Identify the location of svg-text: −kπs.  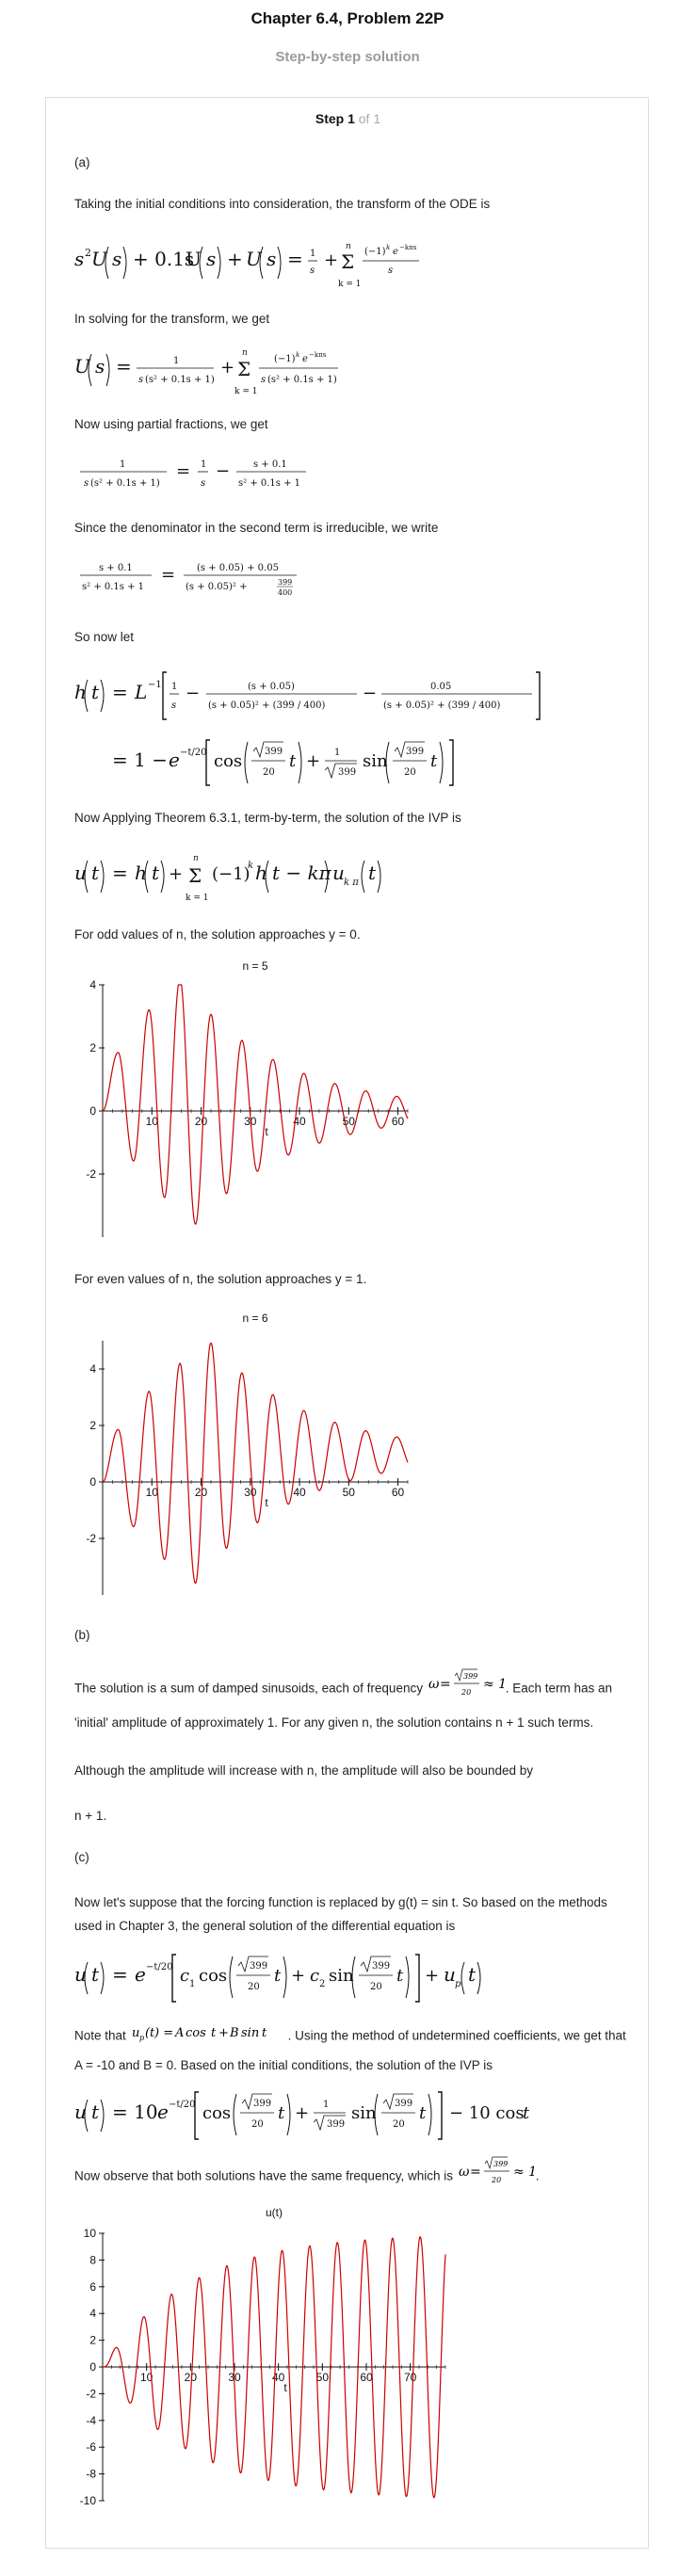
(318, 355).